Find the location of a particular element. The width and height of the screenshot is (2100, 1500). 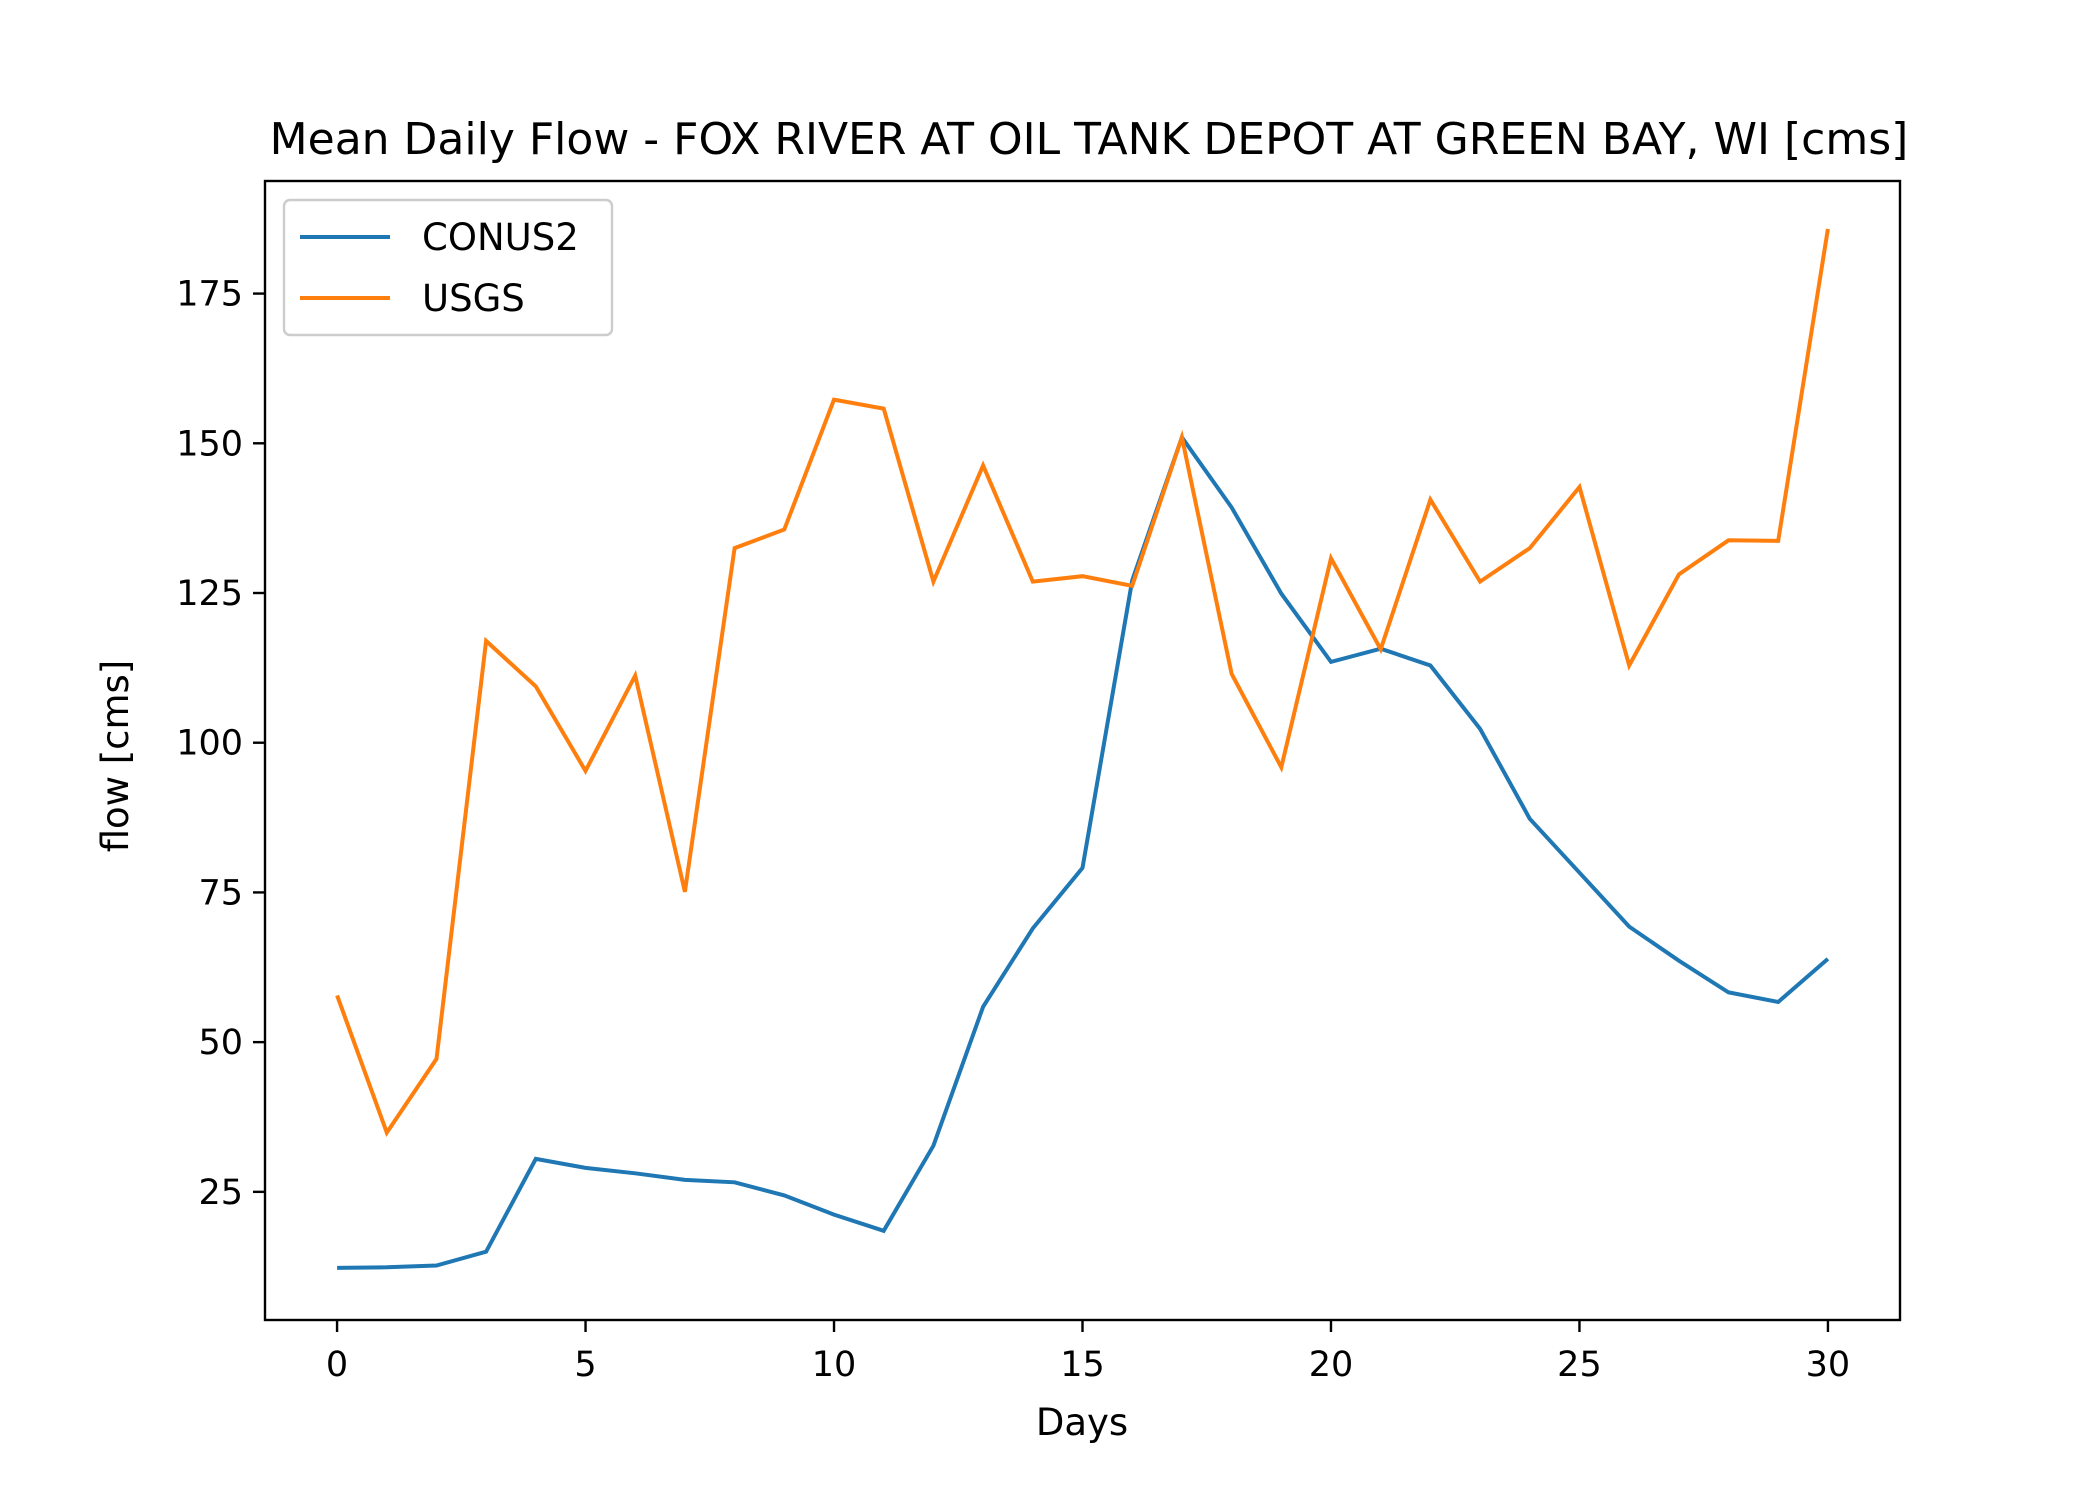

x-axis: 0 5 10 15 20 25 30 is located at coordinates (1088, 1352).